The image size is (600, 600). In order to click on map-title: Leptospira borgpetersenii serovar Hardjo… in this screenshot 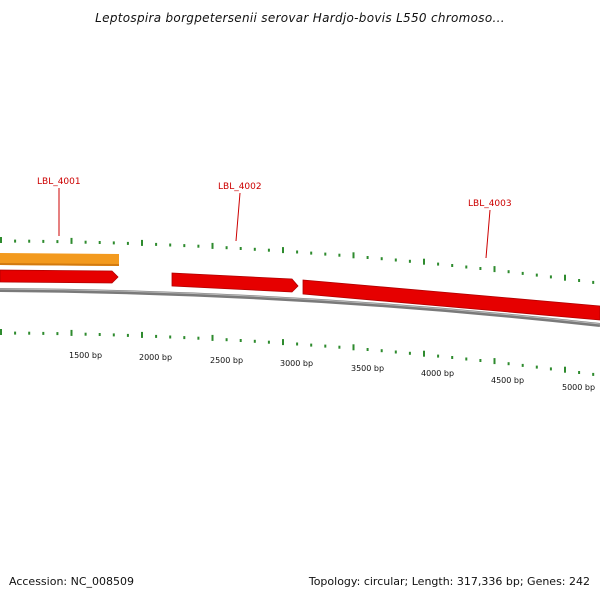, I will do `click(300, 18)`.